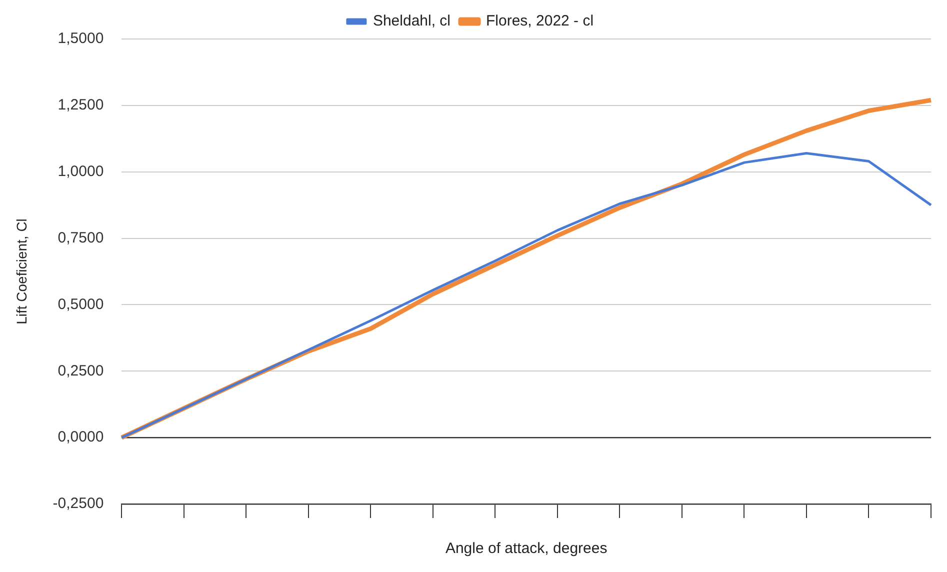 This screenshot has width=947, height=572. What do you see at coordinates (81, 171) in the screenshot?
I see `y-tick-label: 1,0000` at bounding box center [81, 171].